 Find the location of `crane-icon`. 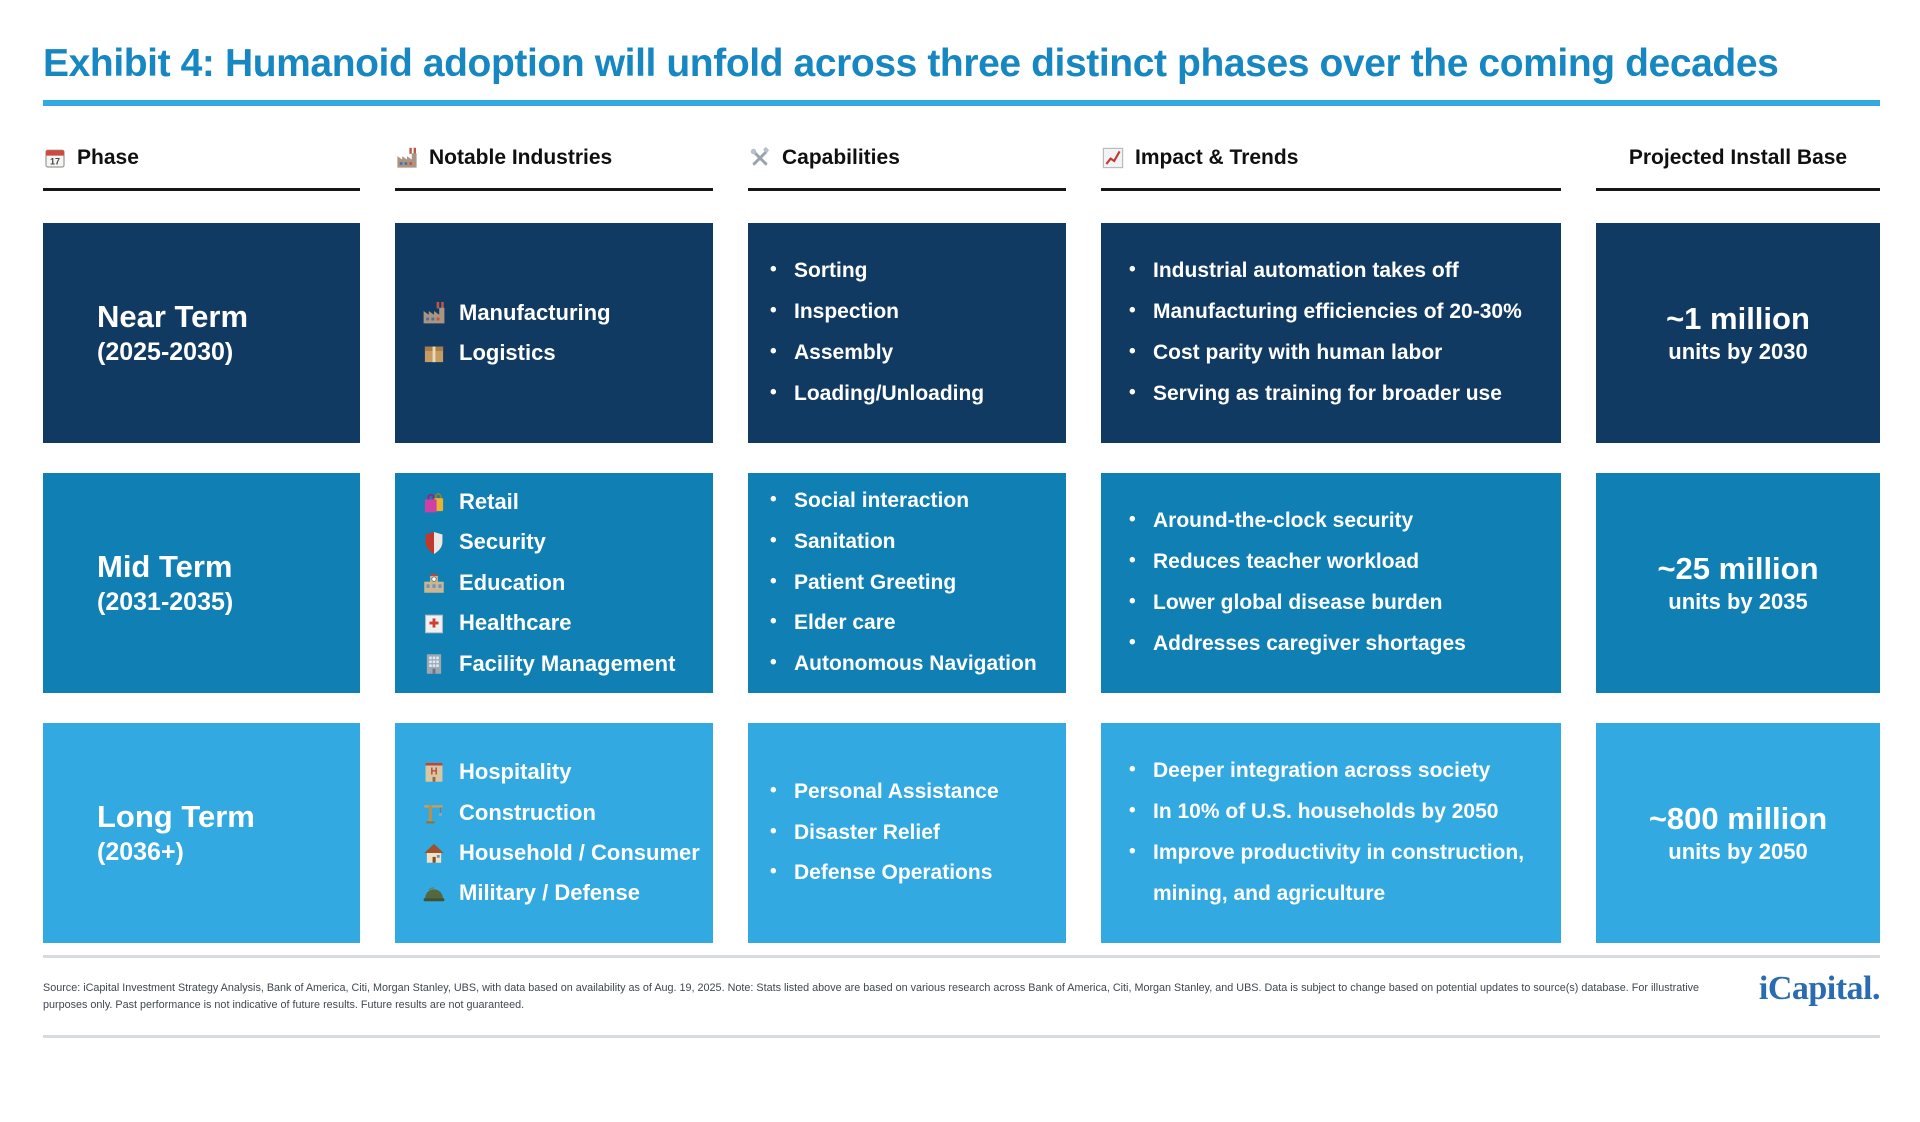

crane-icon is located at coordinates (434, 813).